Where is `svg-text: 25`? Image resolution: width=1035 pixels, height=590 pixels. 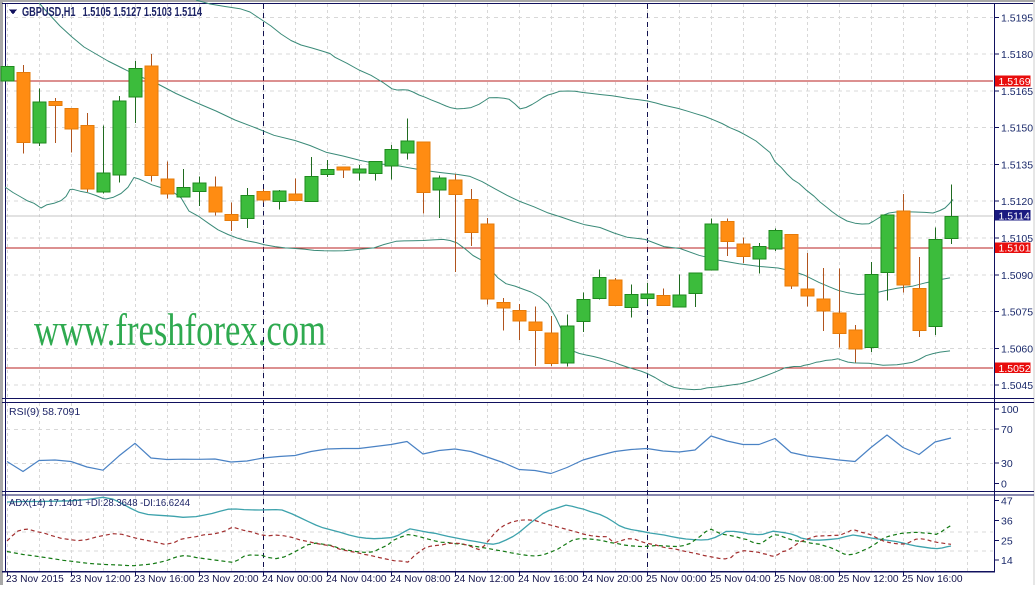
svg-text: 25 is located at coordinates (1007, 542).